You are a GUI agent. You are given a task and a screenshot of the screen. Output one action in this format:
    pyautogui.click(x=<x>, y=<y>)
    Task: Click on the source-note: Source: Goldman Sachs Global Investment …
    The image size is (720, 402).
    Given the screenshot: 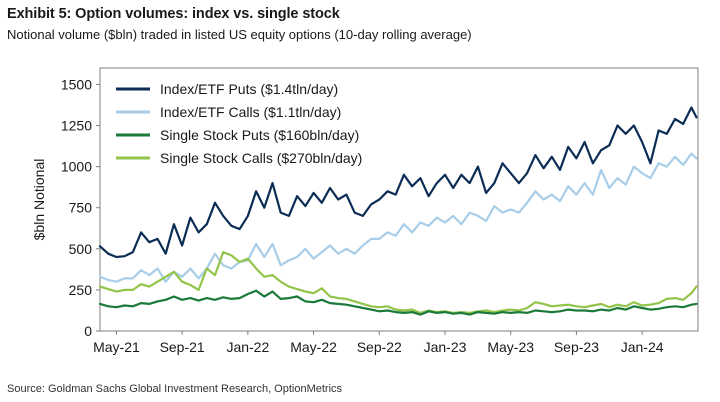 What is the action you would take?
    pyautogui.click(x=175, y=389)
    